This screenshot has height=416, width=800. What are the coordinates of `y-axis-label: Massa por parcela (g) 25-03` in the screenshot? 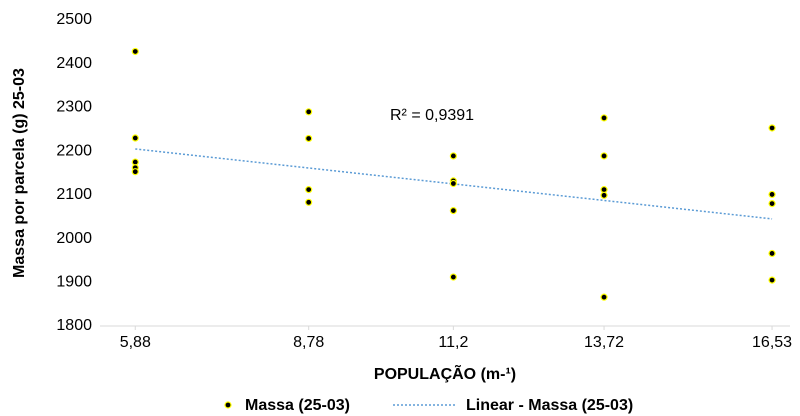 It's located at (19, 173).